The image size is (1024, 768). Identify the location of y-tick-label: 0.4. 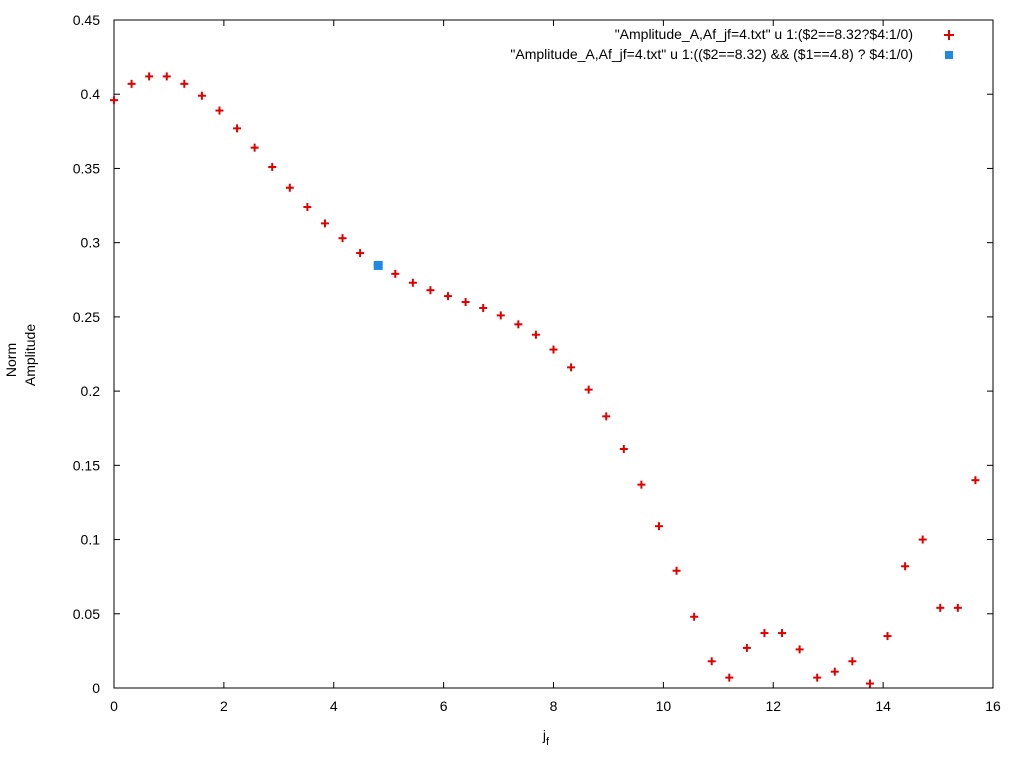
(91, 94).